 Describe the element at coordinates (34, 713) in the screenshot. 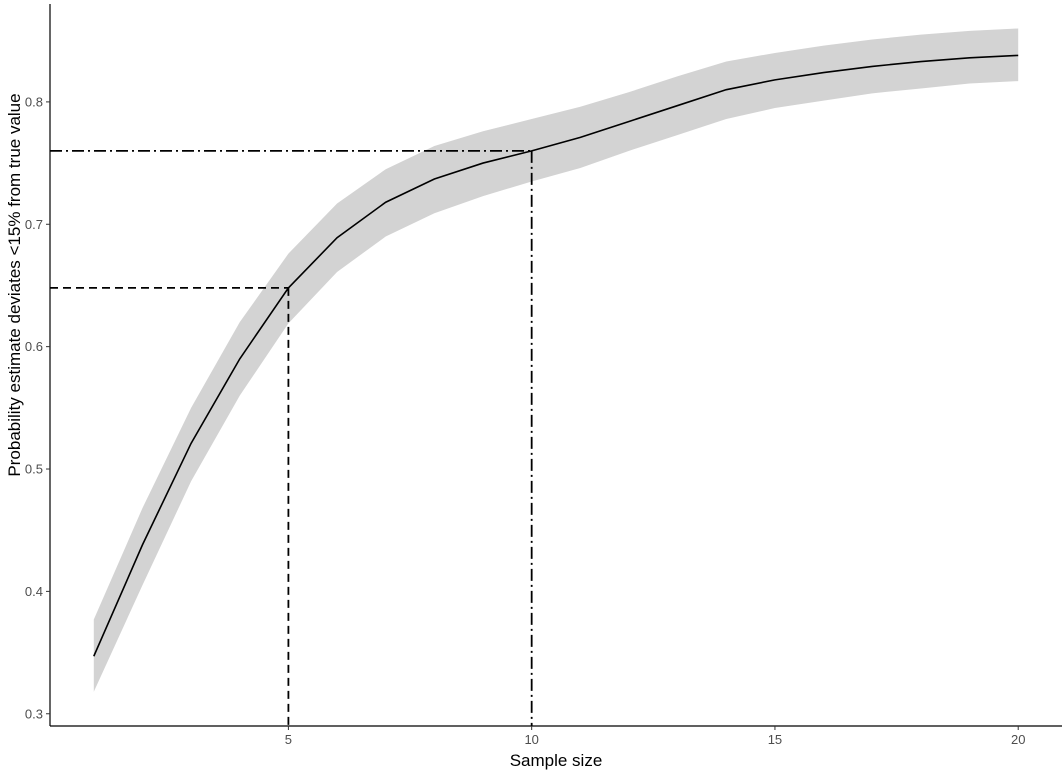

I see `y-tick-label: 0.3` at that location.